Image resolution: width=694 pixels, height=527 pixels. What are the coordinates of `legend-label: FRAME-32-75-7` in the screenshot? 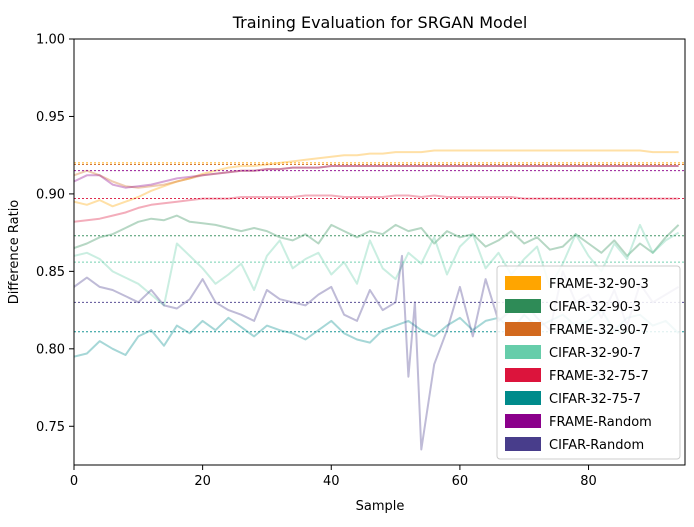 It's located at (599, 376).